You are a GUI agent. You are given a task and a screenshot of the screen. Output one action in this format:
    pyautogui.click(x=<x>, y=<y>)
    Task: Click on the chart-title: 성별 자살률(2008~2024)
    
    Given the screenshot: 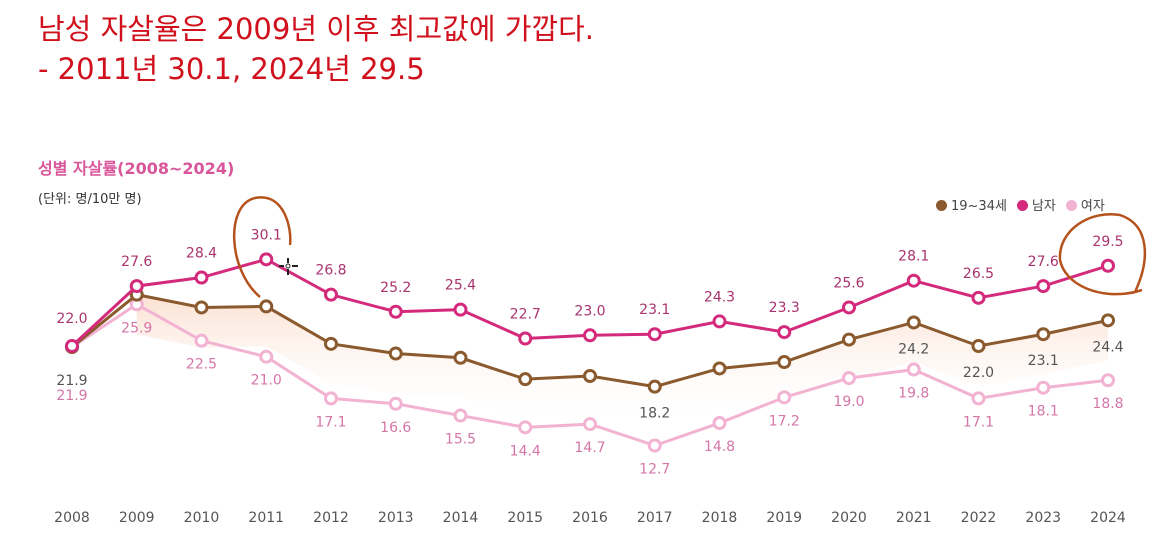 What is the action you would take?
    pyautogui.click(x=136, y=168)
    